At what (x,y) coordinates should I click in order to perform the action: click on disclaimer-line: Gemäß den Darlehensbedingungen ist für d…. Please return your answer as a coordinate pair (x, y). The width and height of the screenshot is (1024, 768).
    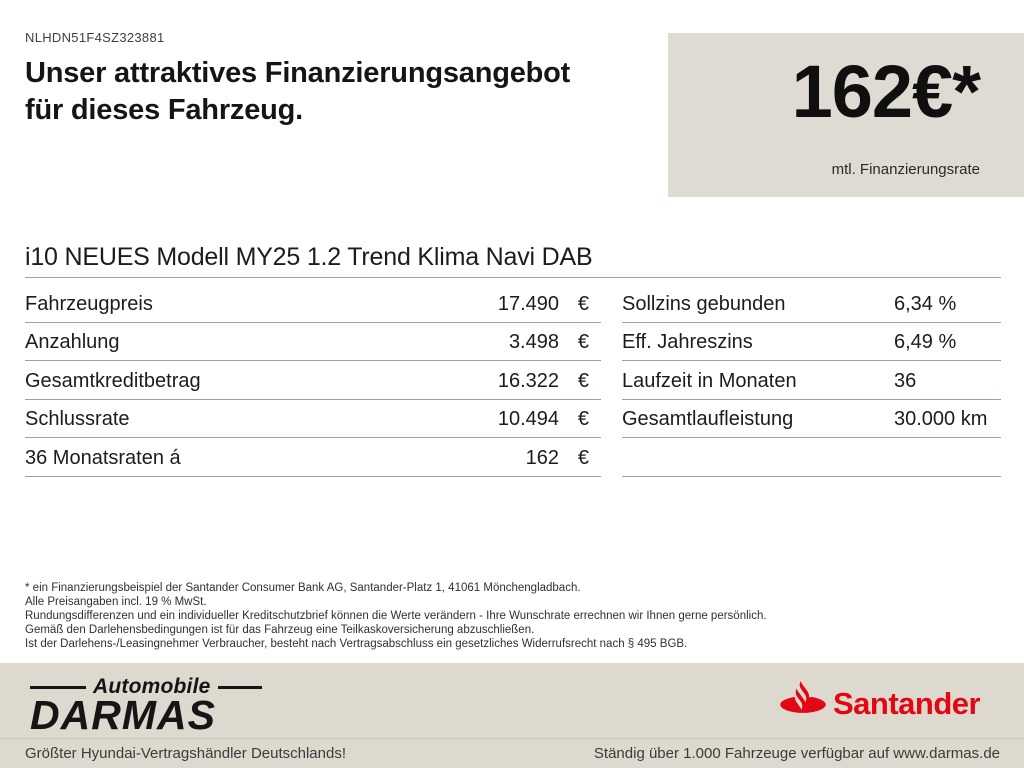
    Looking at the image, I should click on (280, 630).